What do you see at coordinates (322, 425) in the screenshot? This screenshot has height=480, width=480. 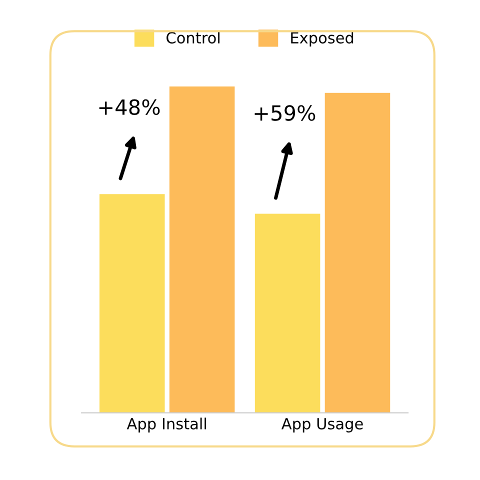 I see `x-tick-label: App Usage` at bounding box center [322, 425].